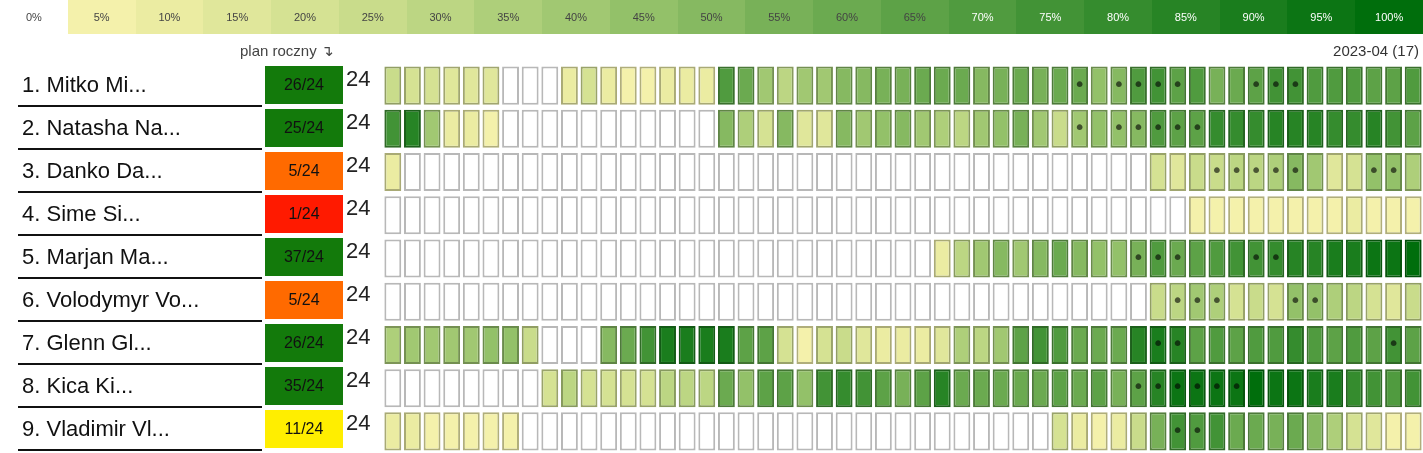  I want to click on color-bar-label: 25%, so click(372, 17).